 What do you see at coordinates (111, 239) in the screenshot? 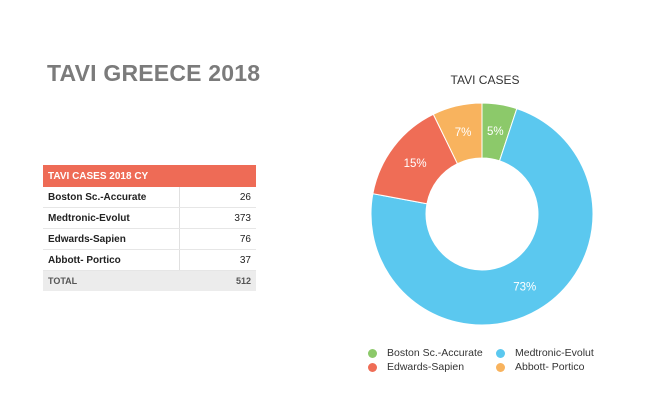
I see `row-label: Edwards-Sapien` at bounding box center [111, 239].